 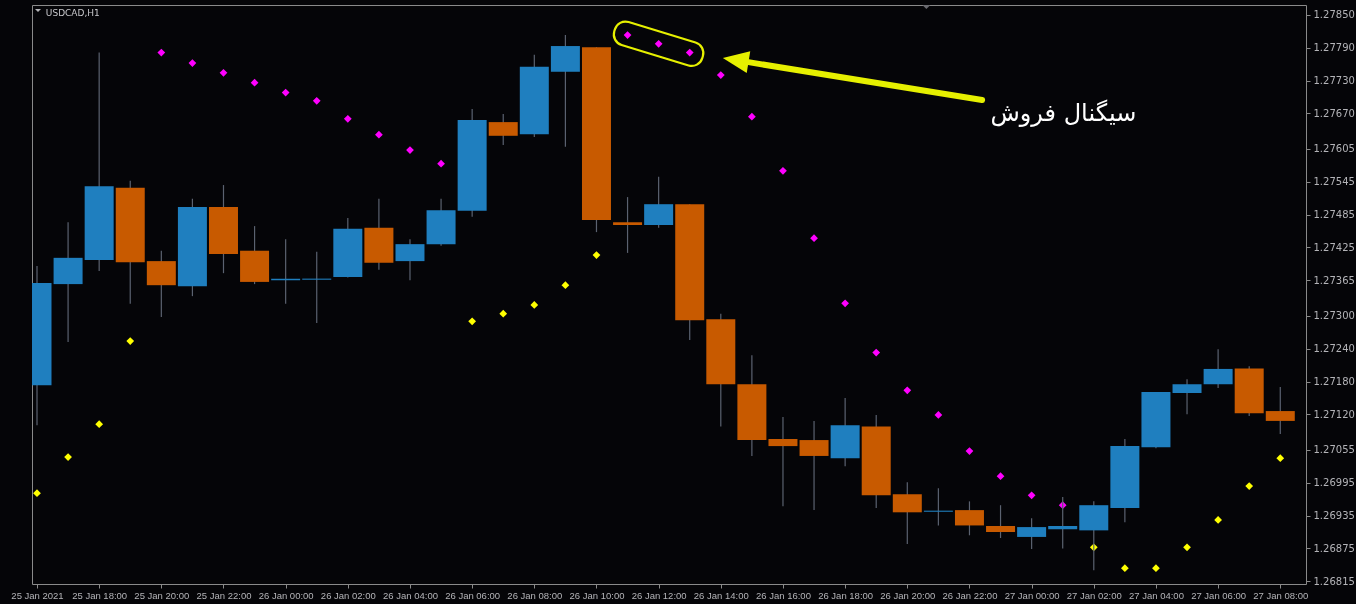 What do you see at coordinates (1334, 382) in the screenshot?
I see `y-tick-label: 1.27180` at bounding box center [1334, 382].